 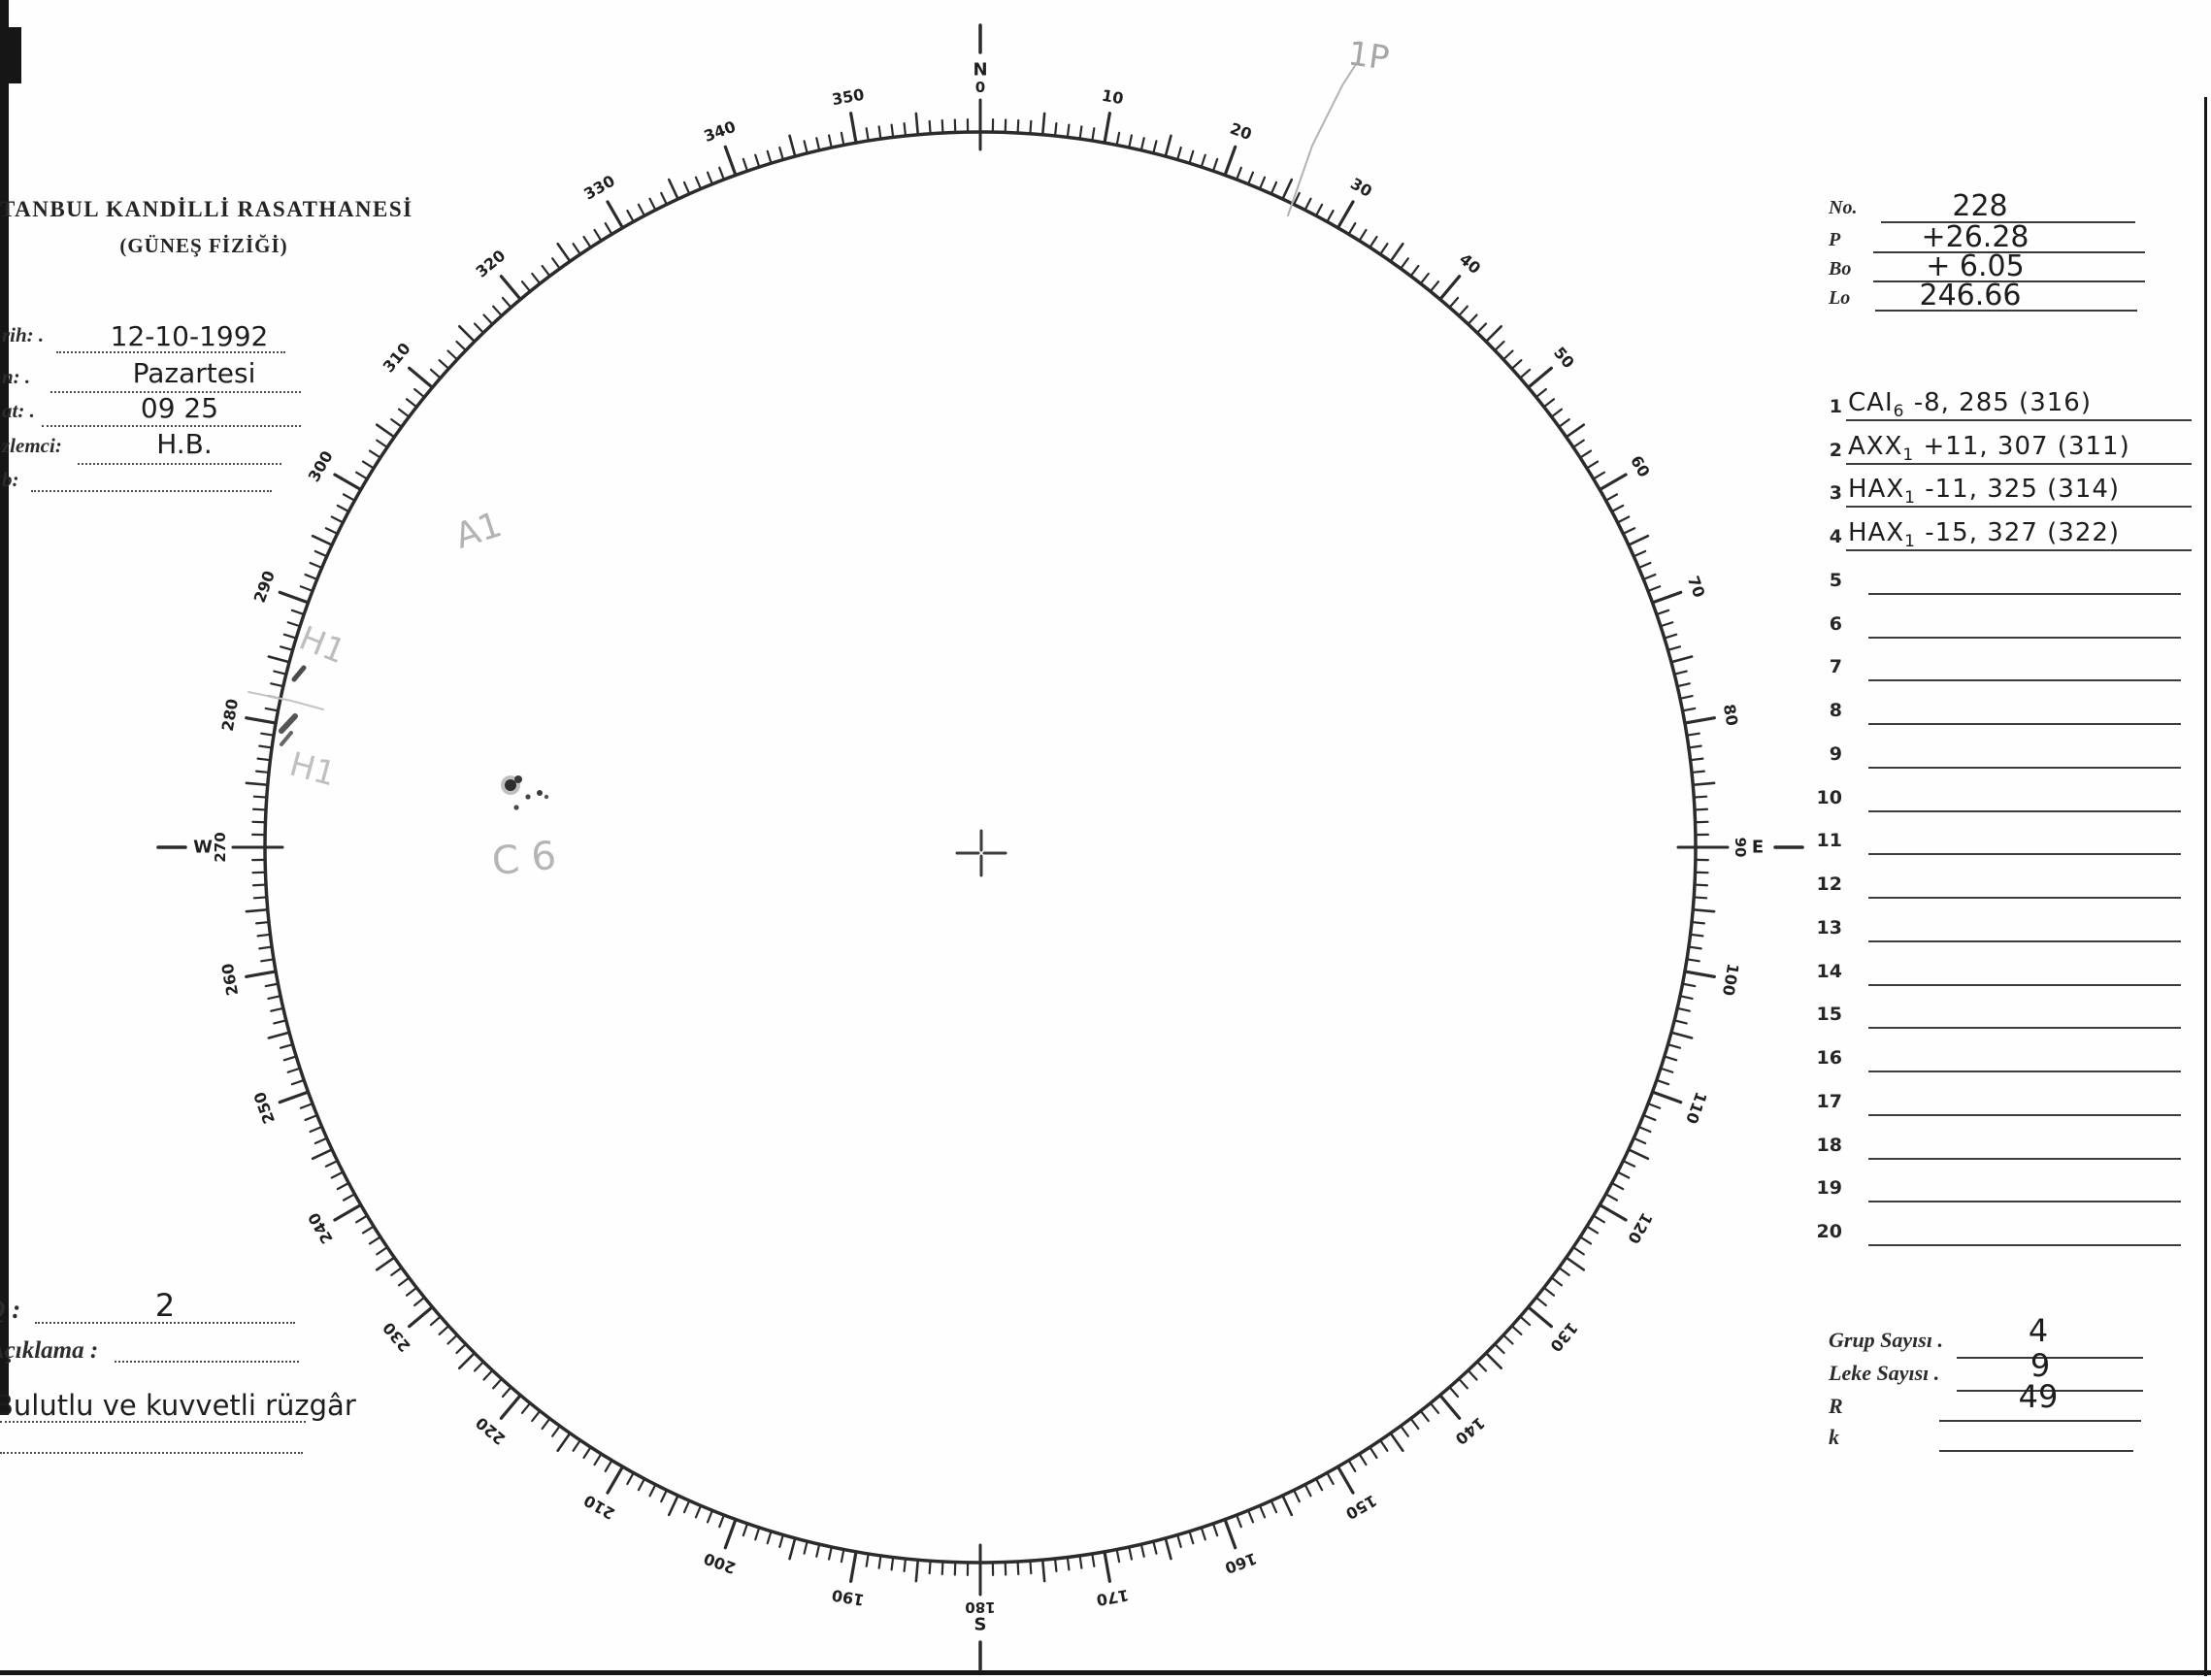 What do you see at coordinates (1563, 1337) in the screenshot?
I see `svg-text: 130` at bounding box center [1563, 1337].